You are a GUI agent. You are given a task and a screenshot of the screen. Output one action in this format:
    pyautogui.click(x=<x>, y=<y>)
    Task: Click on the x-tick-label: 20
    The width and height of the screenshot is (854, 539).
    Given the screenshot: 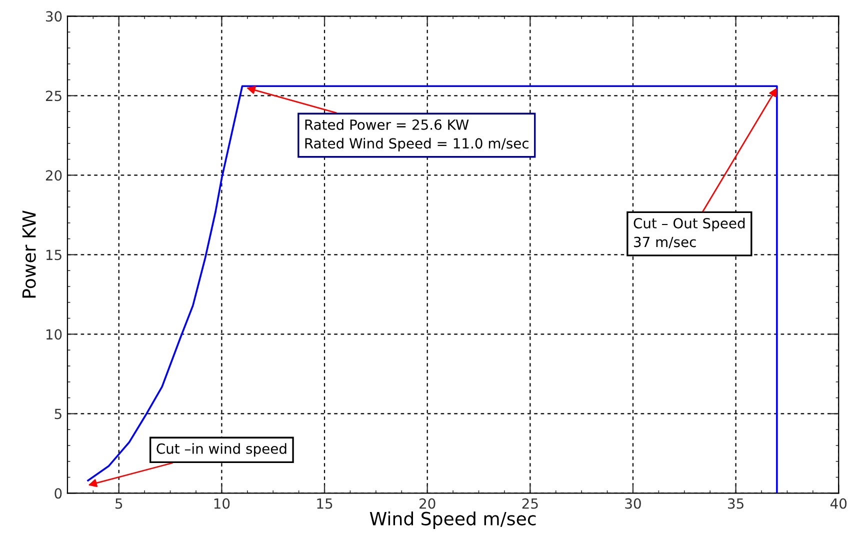 What is the action you would take?
    pyautogui.click(x=428, y=503)
    